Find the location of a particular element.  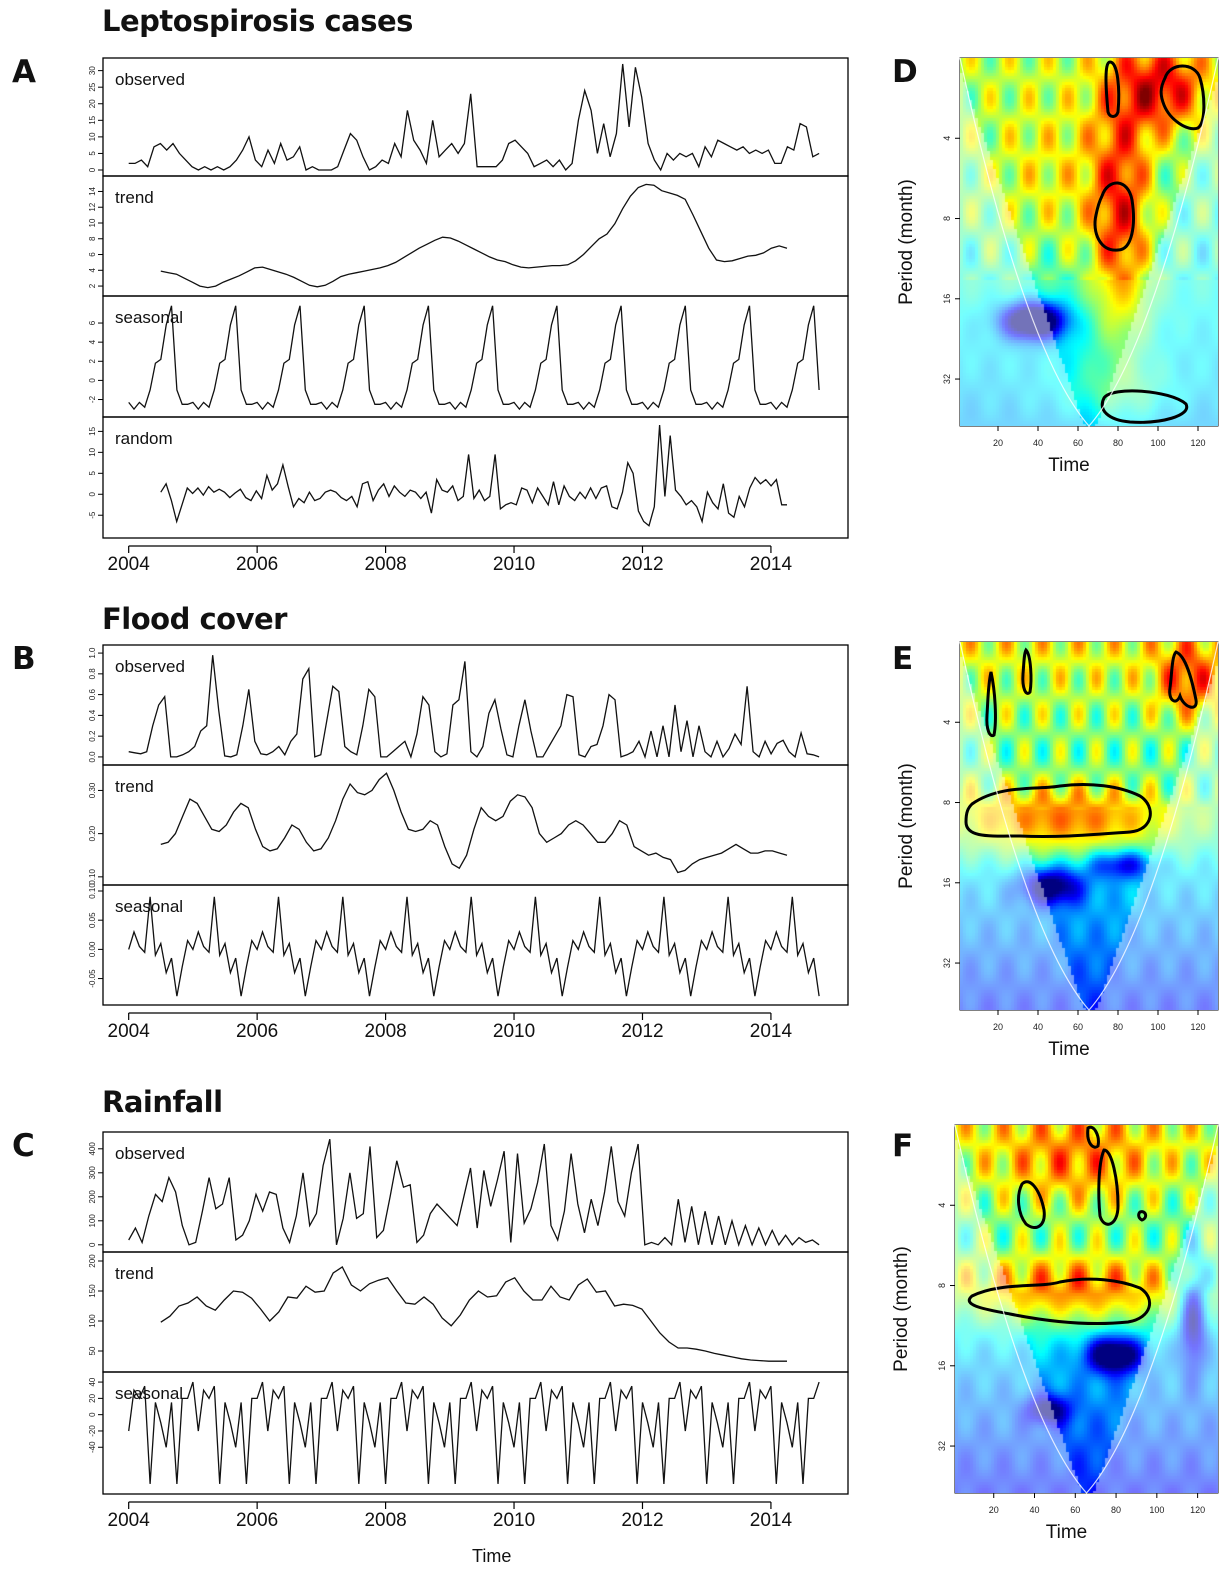

y-tick-label: 0.30 is located at coordinates (92, 790).